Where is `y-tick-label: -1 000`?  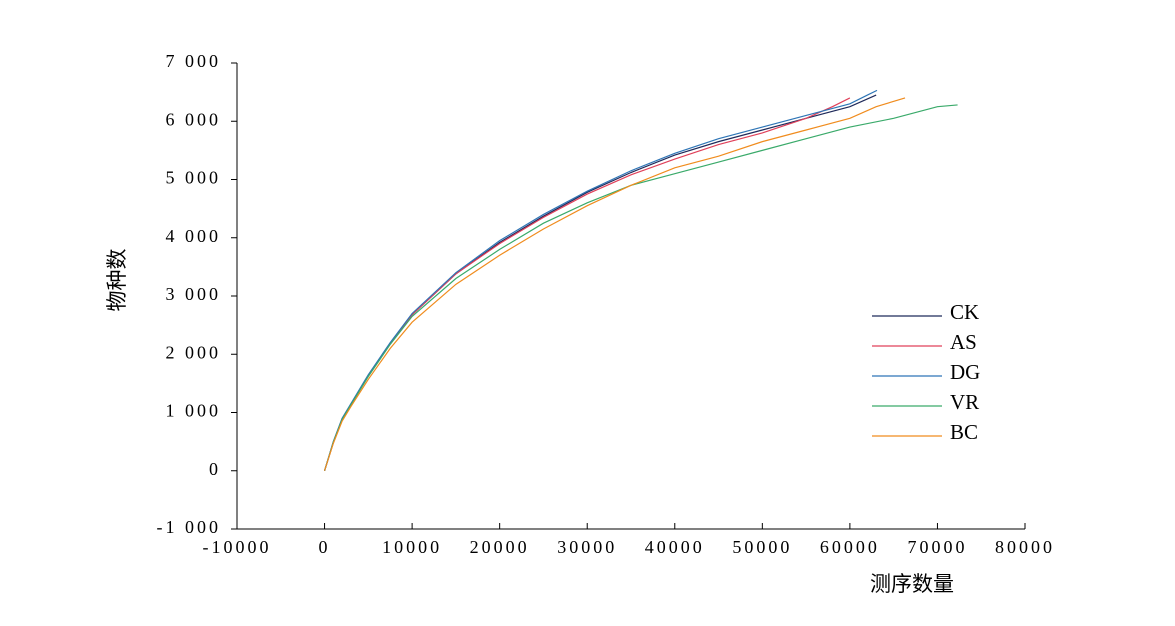 y-tick-label: -1 000 is located at coordinates (189, 527).